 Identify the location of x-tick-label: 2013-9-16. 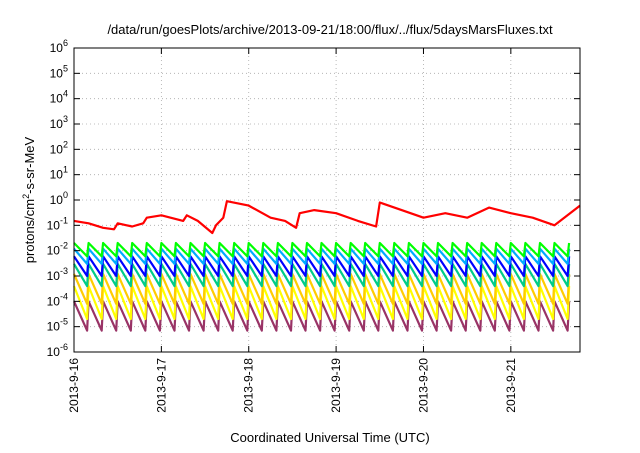
(74, 385).